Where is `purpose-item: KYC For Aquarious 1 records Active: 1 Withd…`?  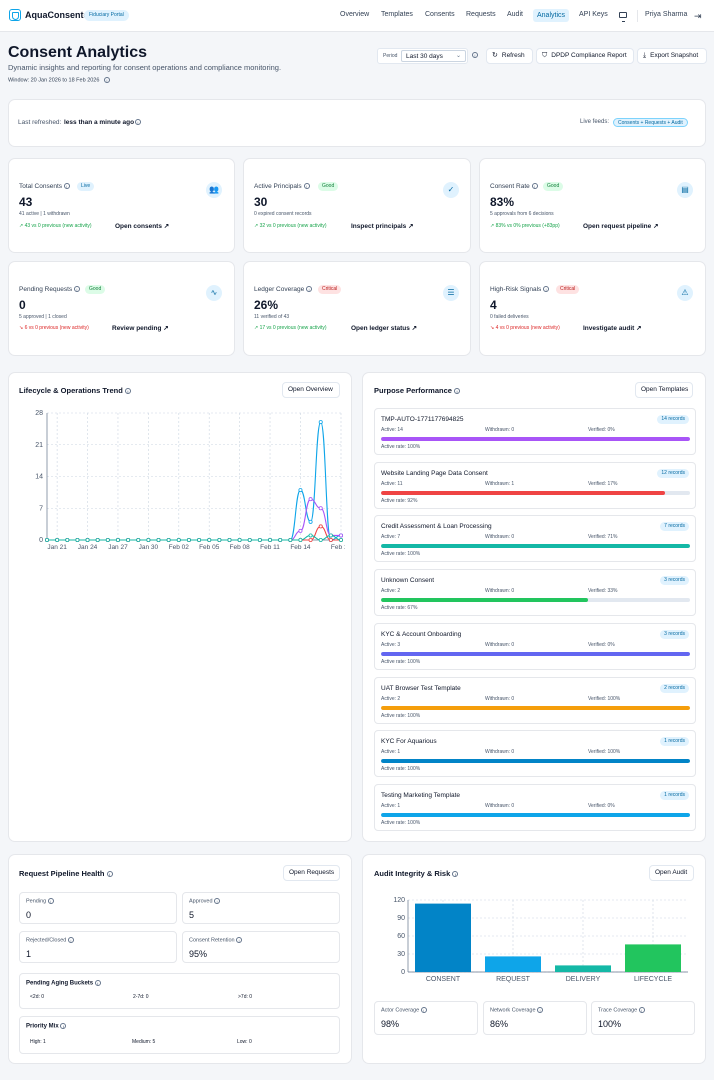 purpose-item: KYC For Aquarious 1 records Active: 1 Withd… is located at coordinates (535, 754).